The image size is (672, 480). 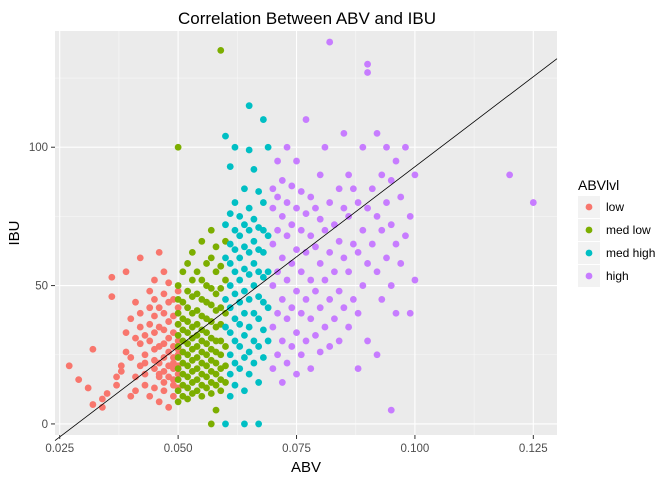 I want to click on legend-title: ABVlvl, so click(x=598, y=185).